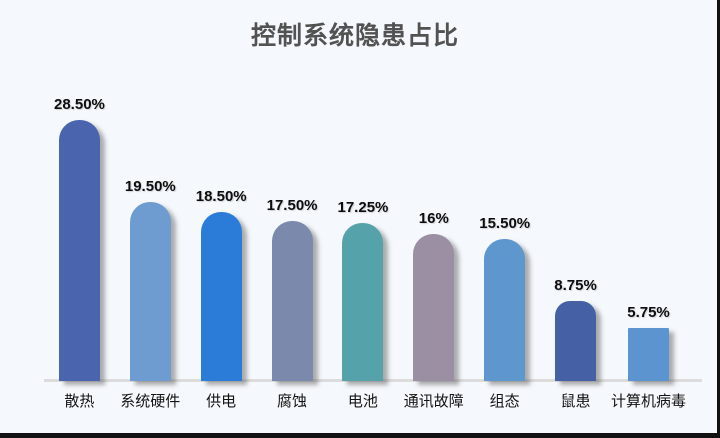 The height and width of the screenshot is (438, 720). I want to click on category-label: 系统硬件, so click(150, 401).